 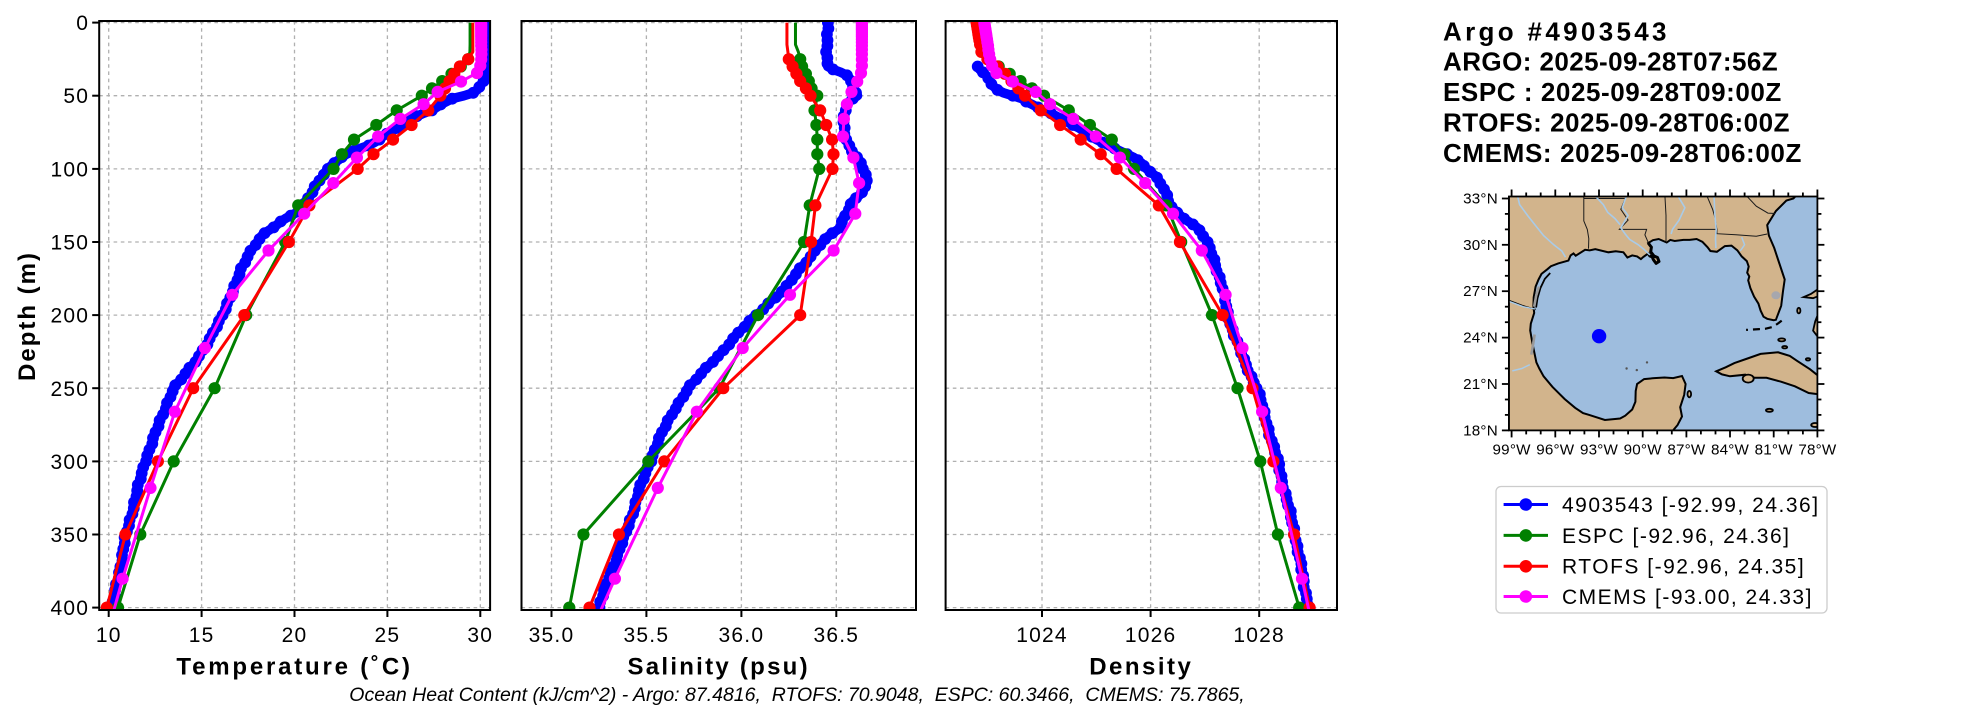 What do you see at coordinates (295, 635) in the screenshot?
I see `svg-text: 20` at bounding box center [295, 635].